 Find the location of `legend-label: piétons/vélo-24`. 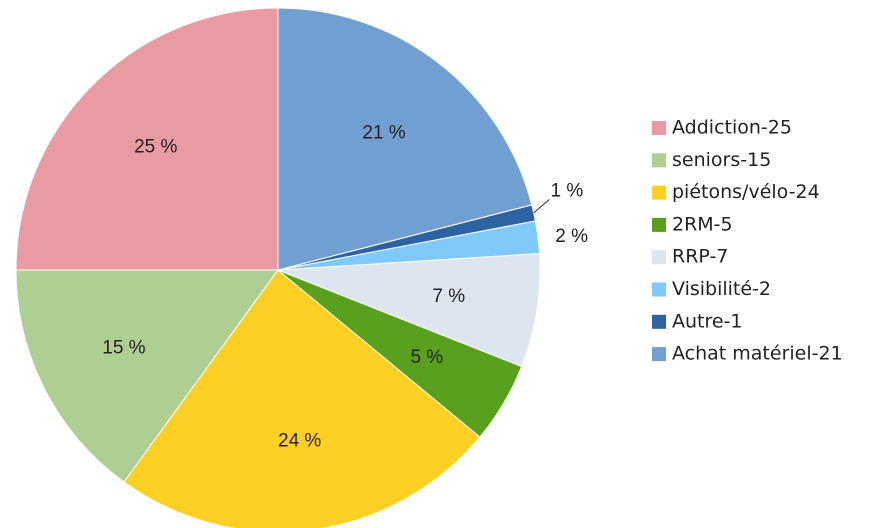

legend-label: piétons/vélo-24 is located at coordinates (746, 192).